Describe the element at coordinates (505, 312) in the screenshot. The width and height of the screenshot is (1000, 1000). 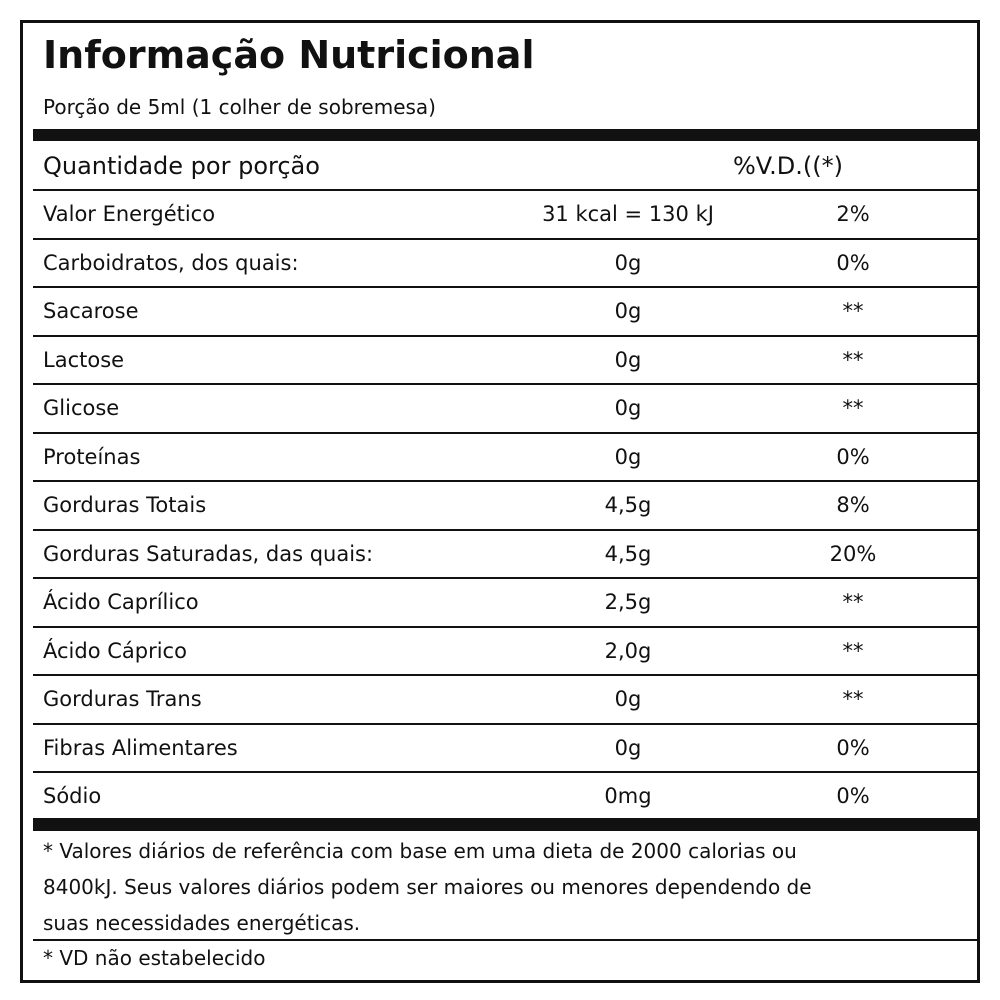
I see `table-row: Sacarose 0g **` at that location.